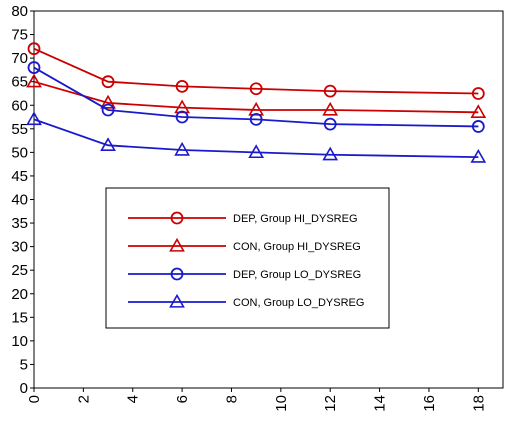  What do you see at coordinates (19, 270) in the screenshot?
I see `y-tick-label: 25` at bounding box center [19, 270].